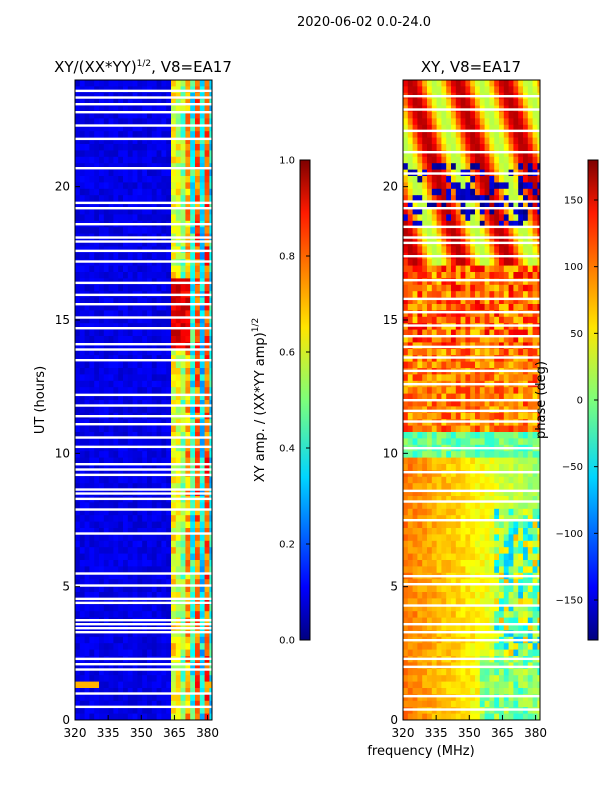 The width and height of the screenshot is (600, 800). What do you see at coordinates (66, 720) in the screenshot?
I see `y-tick-label: 0` at bounding box center [66, 720].